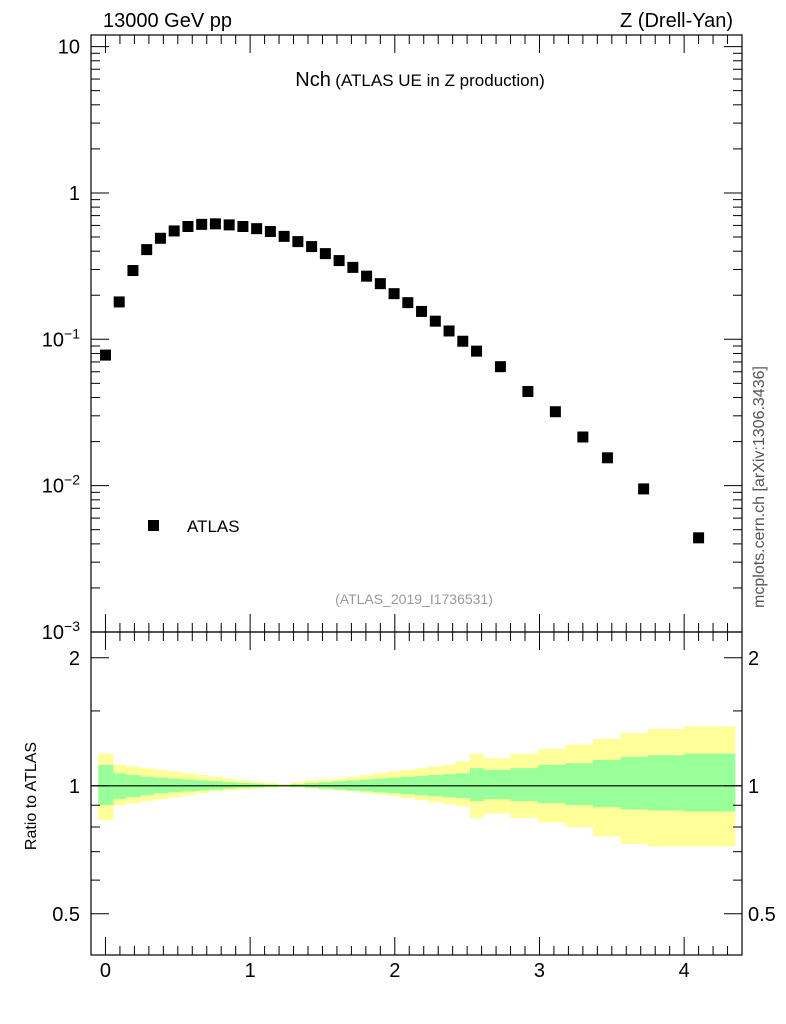 The height and width of the screenshot is (1024, 786). I want to click on ratio-ytick-label-left: 1, so click(74, 787).